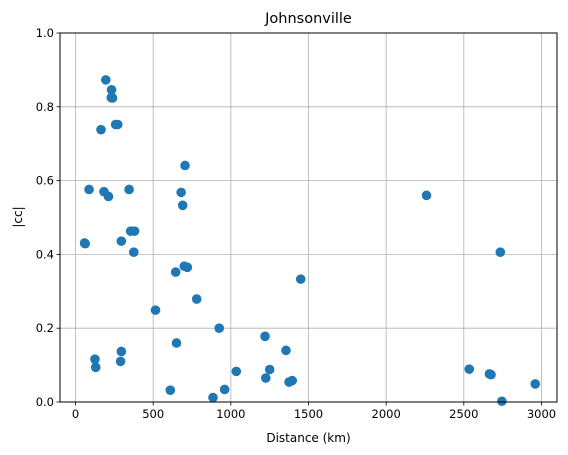 The width and height of the screenshot is (568, 455). I want to click on x-axis-ticks: 0 500 1000 1500 2000 2500 3000, so click(314, 411).